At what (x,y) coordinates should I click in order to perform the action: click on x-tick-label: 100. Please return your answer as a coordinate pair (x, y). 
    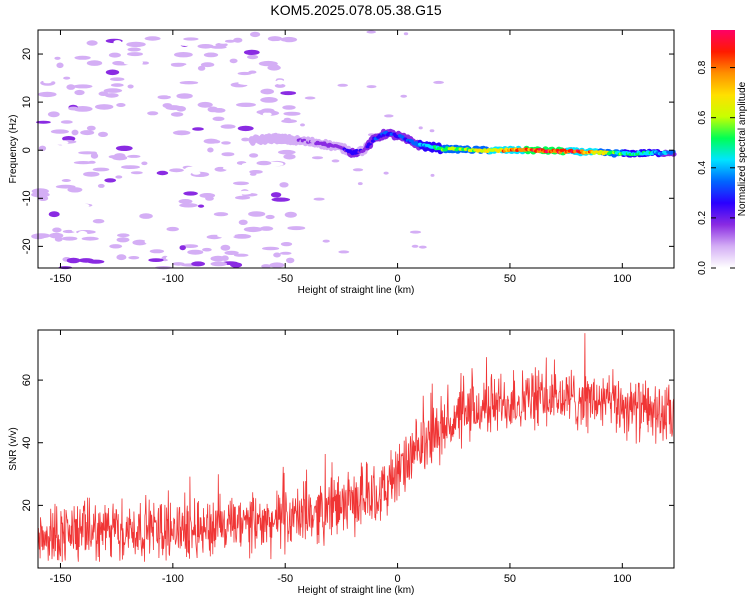
    Looking at the image, I should click on (622, 579).